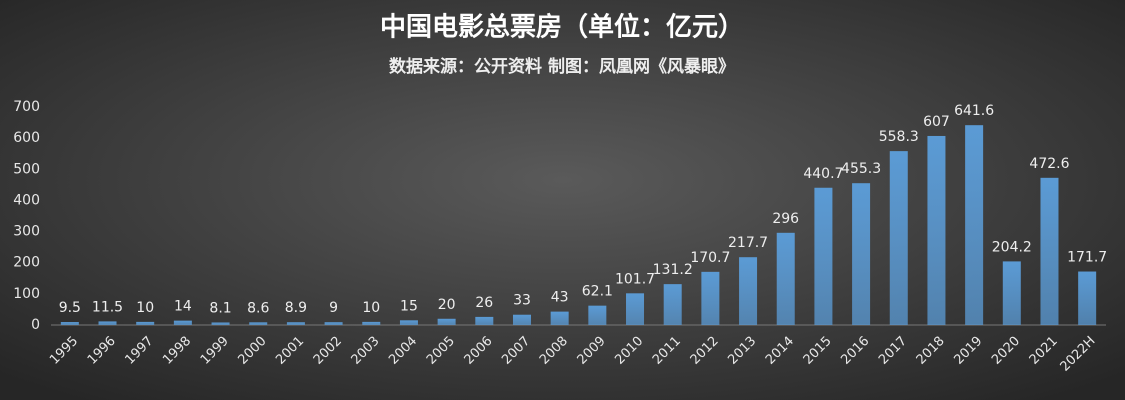 This screenshot has height=400, width=1125. Describe the element at coordinates (26, 200) in the screenshot. I see `y-tick-label: 400` at that location.